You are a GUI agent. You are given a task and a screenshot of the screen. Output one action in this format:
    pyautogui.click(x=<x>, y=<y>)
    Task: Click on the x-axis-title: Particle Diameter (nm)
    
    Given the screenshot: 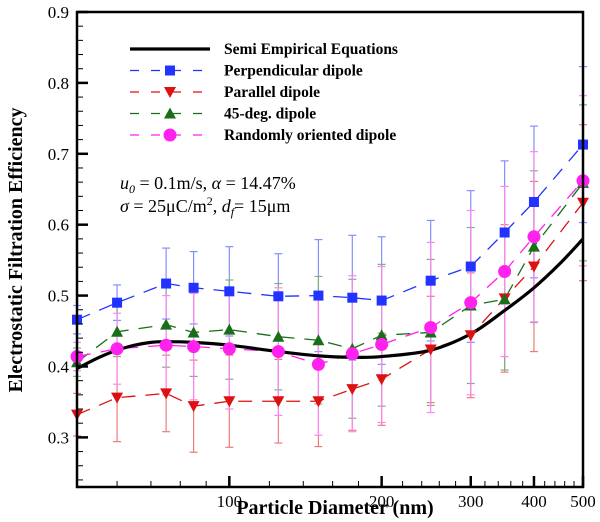 What is the action you would take?
    pyautogui.click(x=334, y=508)
    